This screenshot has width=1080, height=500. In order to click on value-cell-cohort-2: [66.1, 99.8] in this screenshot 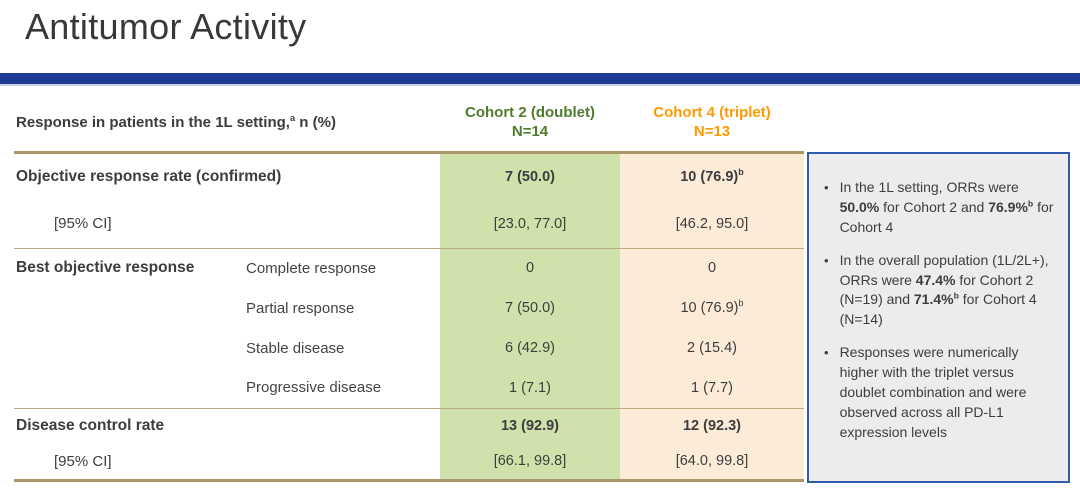, I will do `click(530, 463)`.